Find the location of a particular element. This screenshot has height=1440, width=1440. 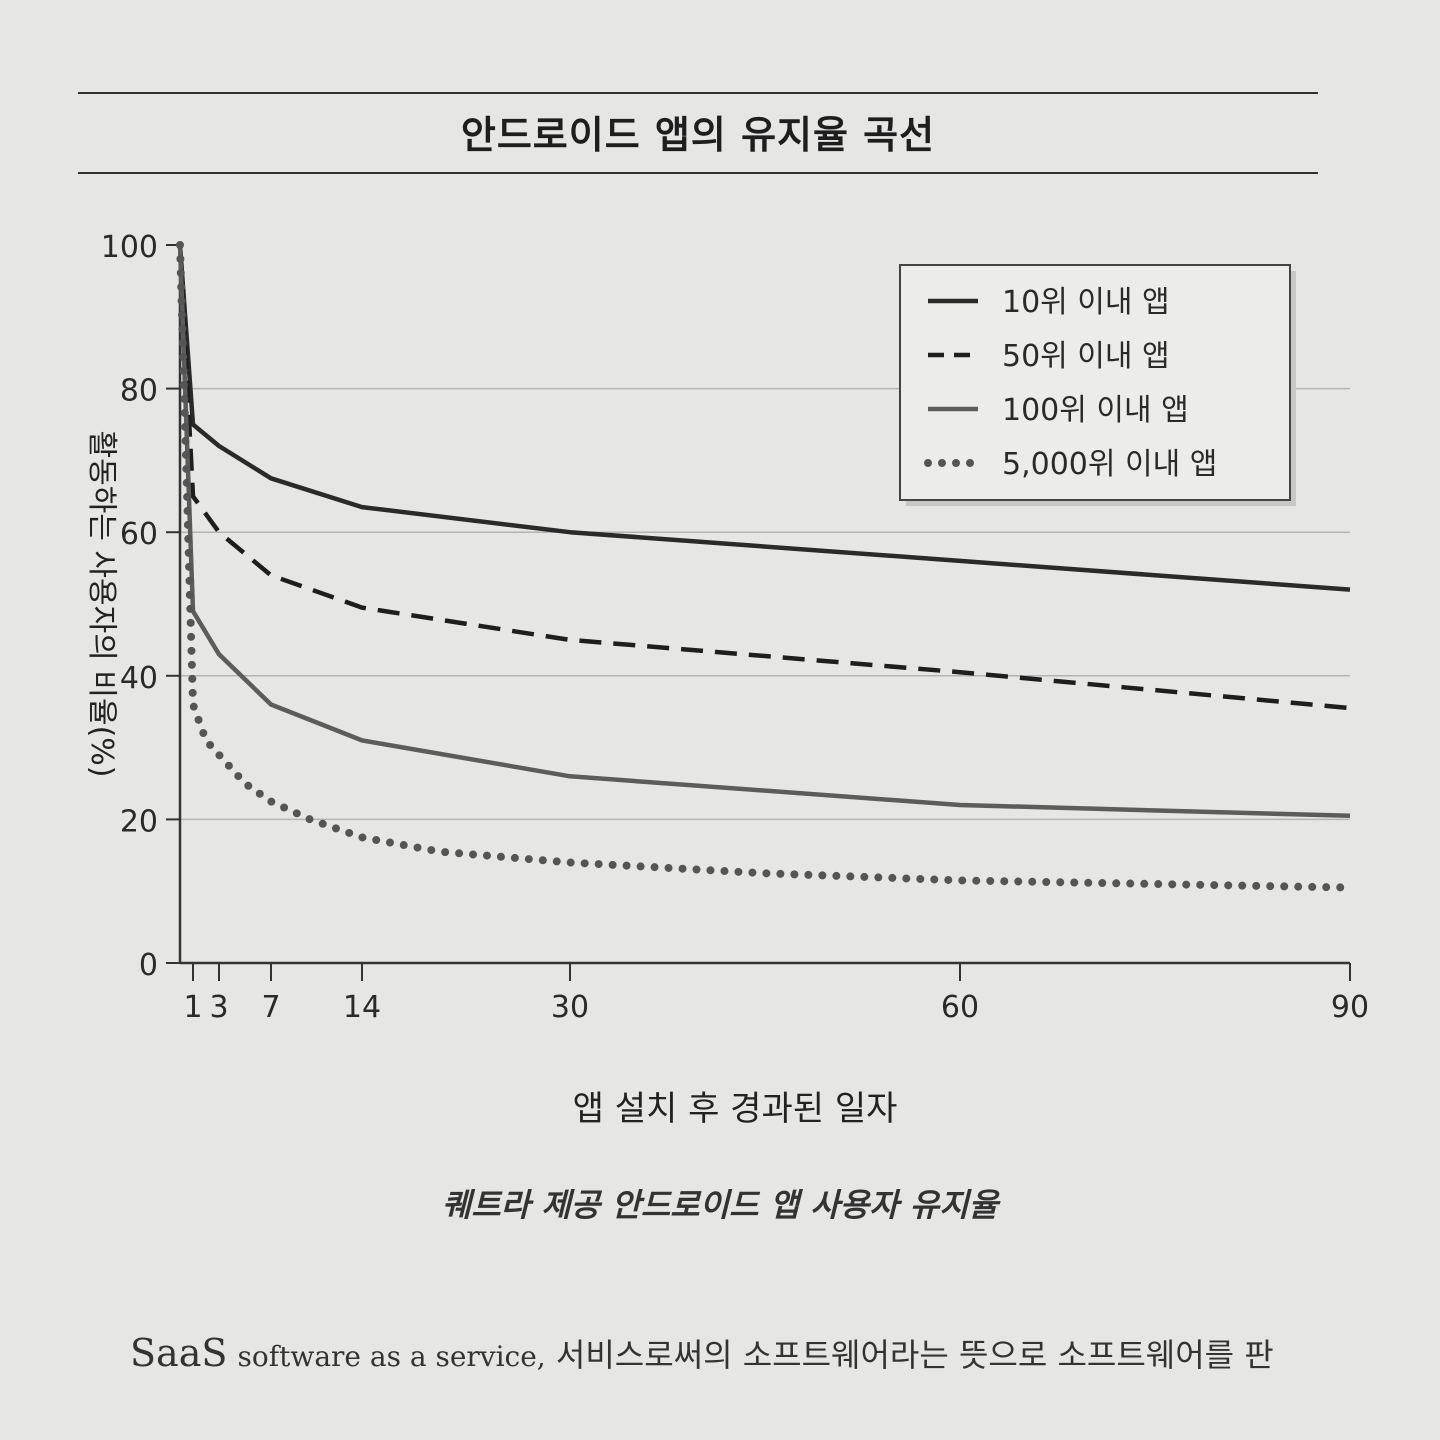

body-english: software as a service, is located at coordinates (391, 1356).